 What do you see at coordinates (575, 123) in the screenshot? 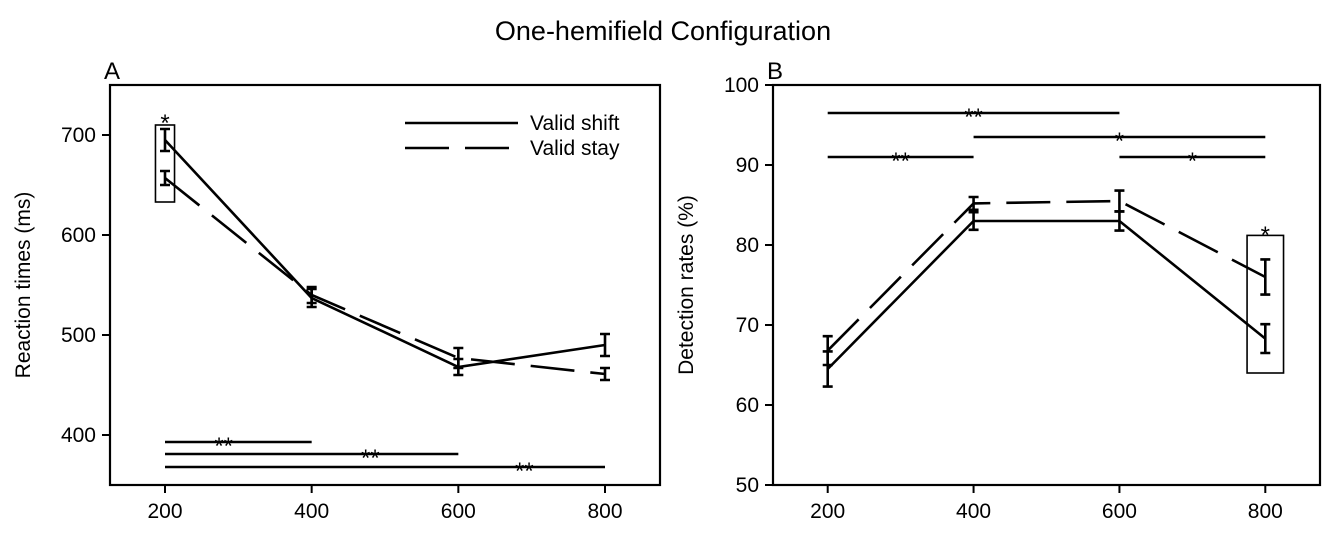
I see `legend-label: Valid shift` at bounding box center [575, 123].